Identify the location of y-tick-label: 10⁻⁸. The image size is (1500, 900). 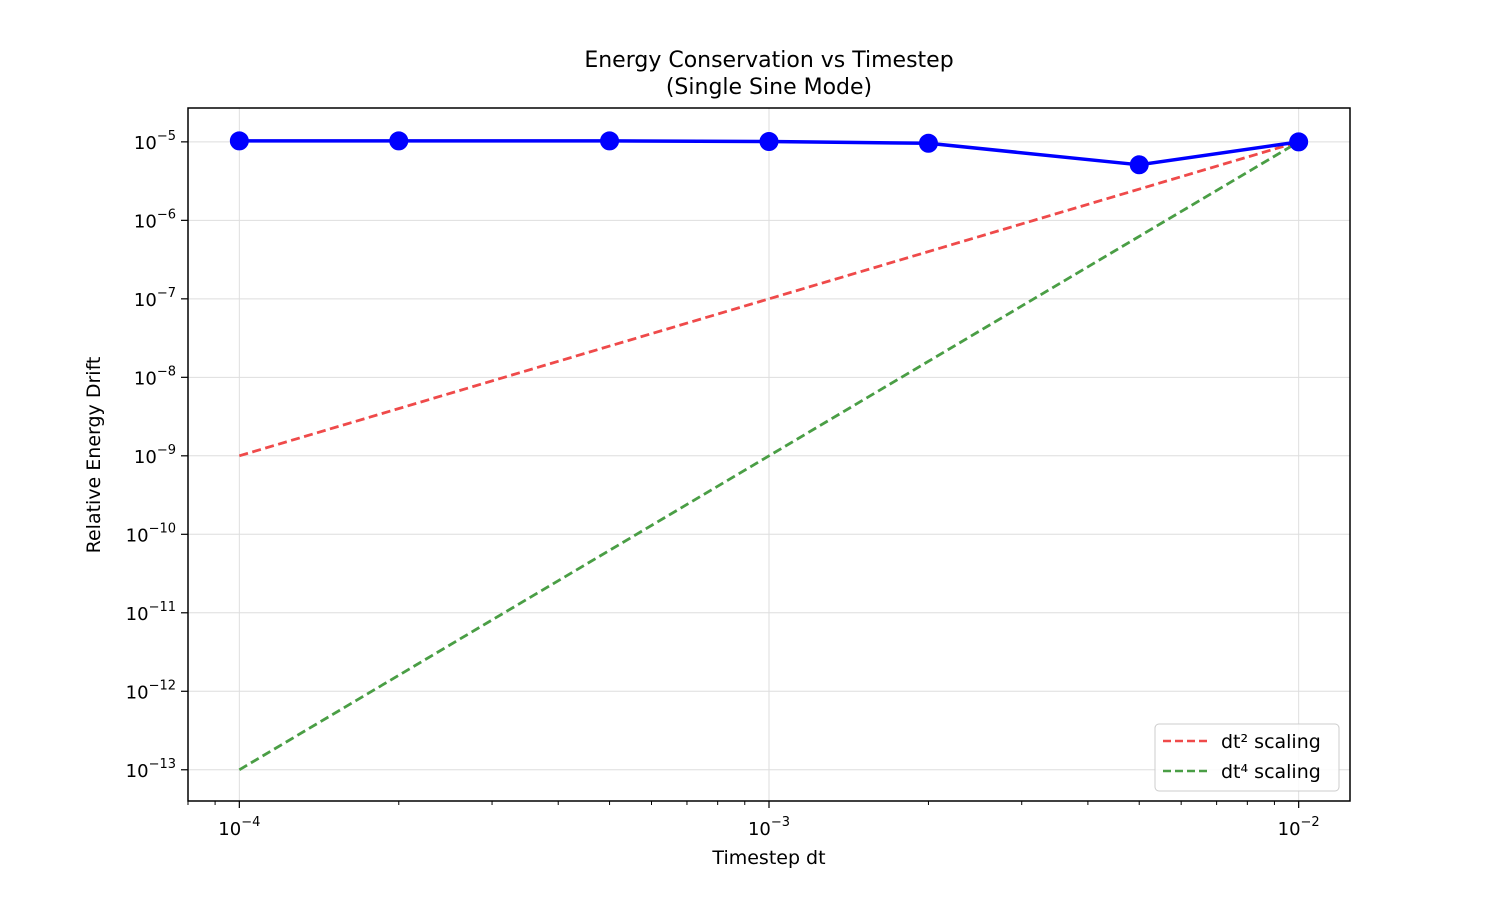
(155, 376).